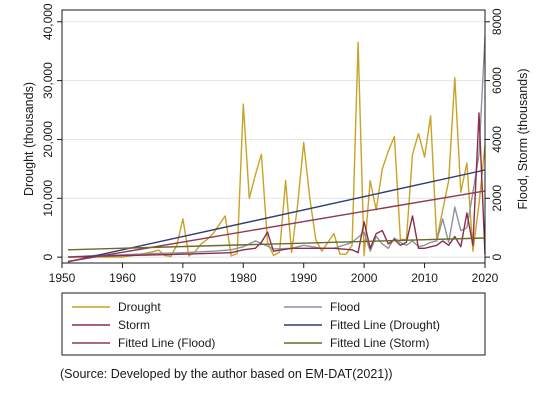 The image size is (550, 402). What do you see at coordinates (345, 307) in the screenshot?
I see `legend-label-flood: Flood` at bounding box center [345, 307].